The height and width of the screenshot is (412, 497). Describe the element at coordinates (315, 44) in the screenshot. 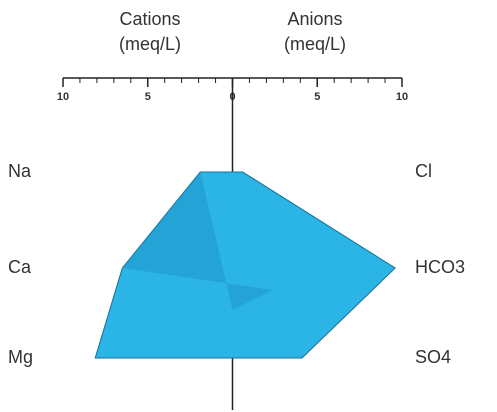

I see `right-unit: (meq/L)` at that location.